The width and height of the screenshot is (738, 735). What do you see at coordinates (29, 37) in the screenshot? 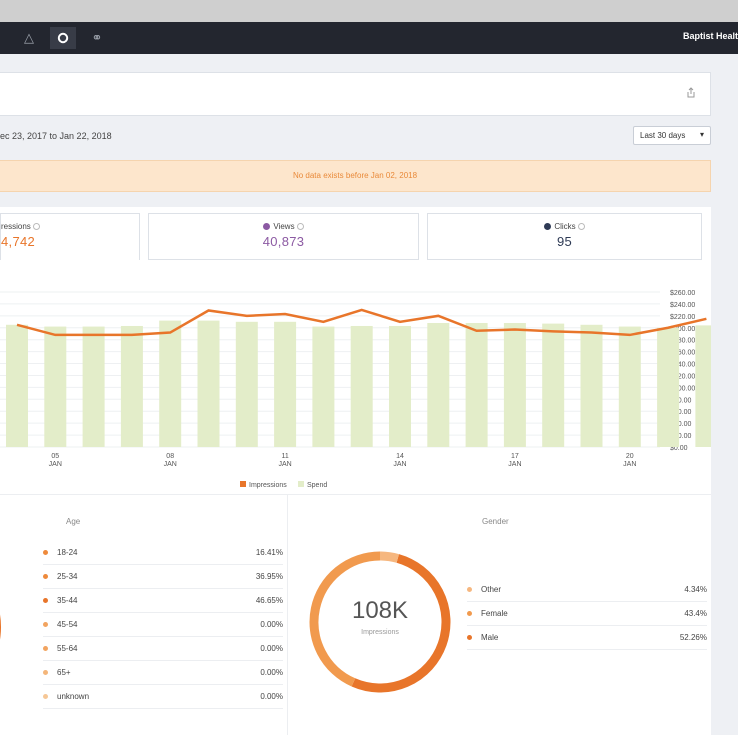
I see `triangle-icon: △` at bounding box center [29, 37].